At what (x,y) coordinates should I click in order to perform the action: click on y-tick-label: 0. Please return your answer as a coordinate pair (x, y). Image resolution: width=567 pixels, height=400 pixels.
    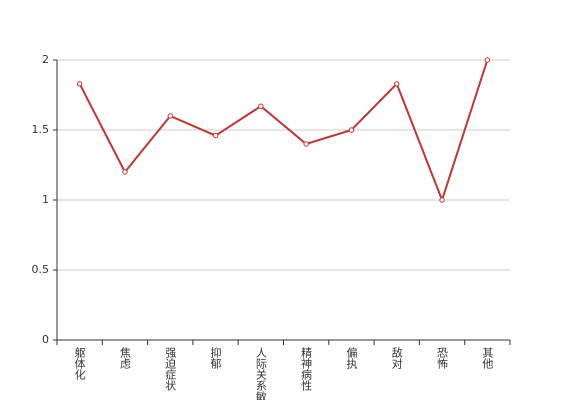
    Looking at the image, I should click on (45, 339).